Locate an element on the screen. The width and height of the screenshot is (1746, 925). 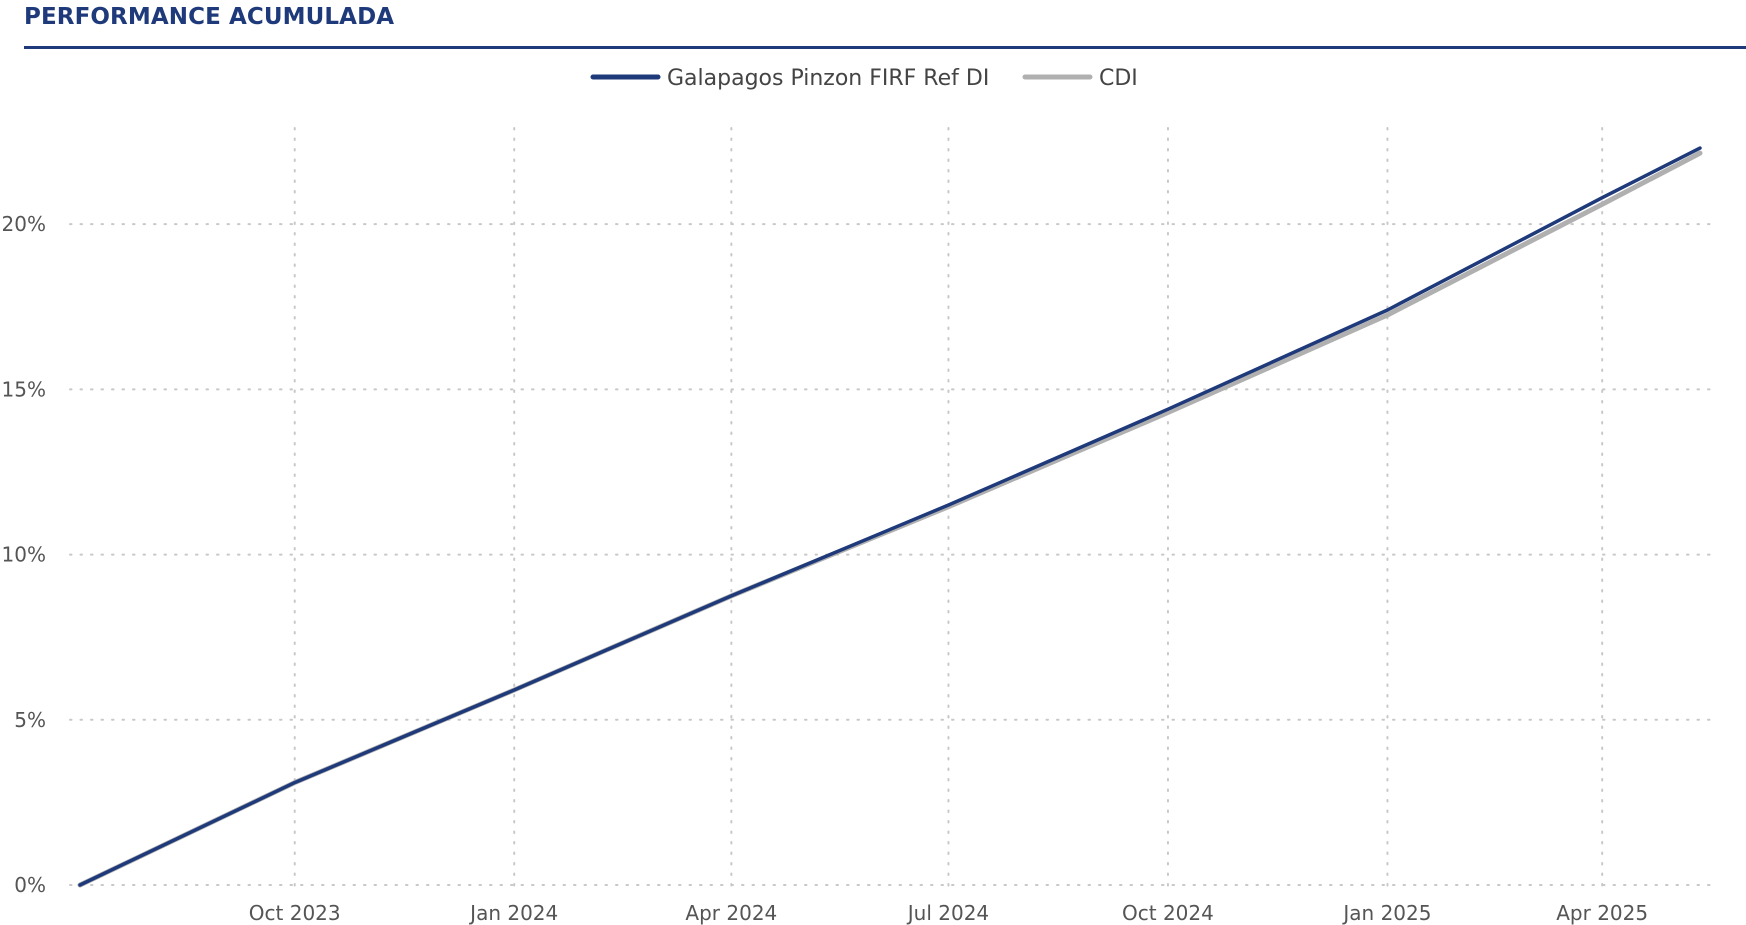
legend-label-cdi: CDI is located at coordinates (1118, 78).